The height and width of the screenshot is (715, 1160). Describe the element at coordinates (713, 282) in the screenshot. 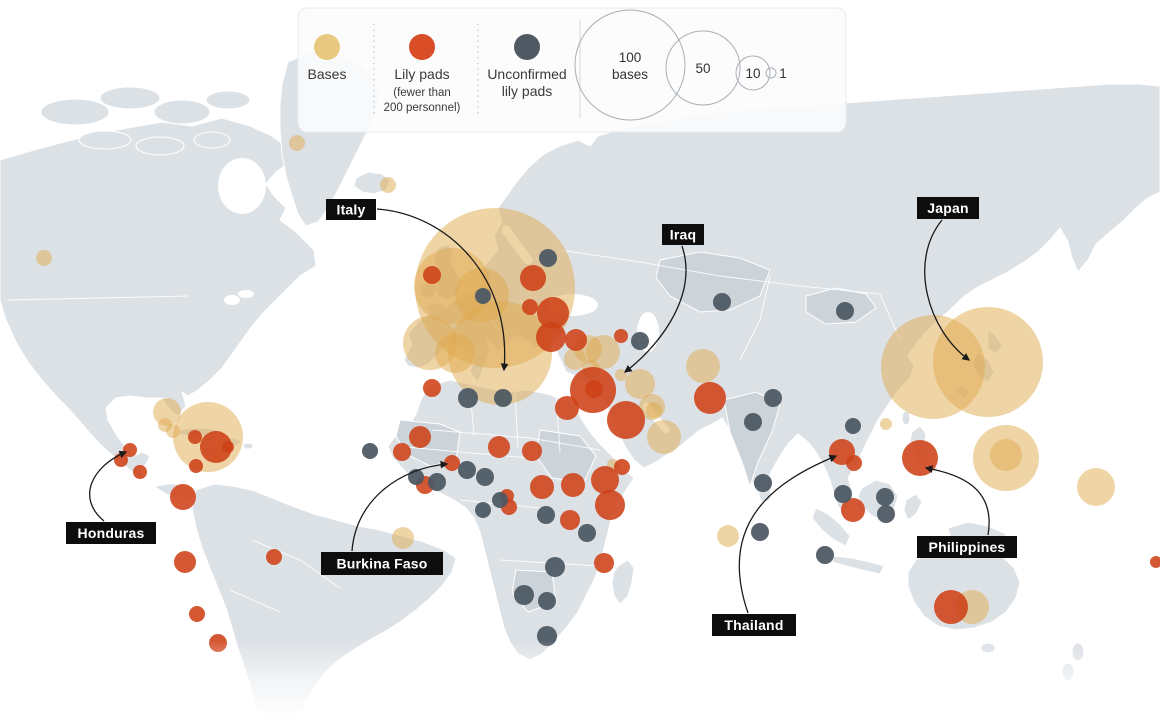

I see `kazakhstan-shade` at that location.